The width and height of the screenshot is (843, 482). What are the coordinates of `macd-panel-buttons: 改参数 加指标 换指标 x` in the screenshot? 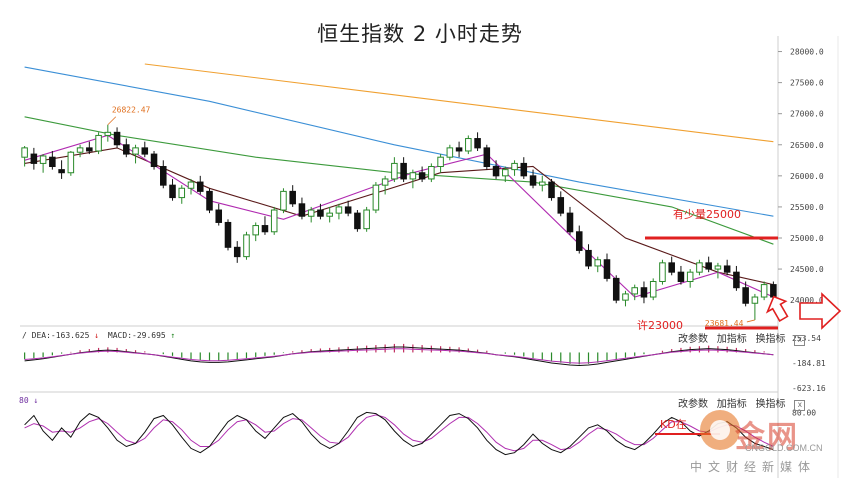 It's located at (744, 338).